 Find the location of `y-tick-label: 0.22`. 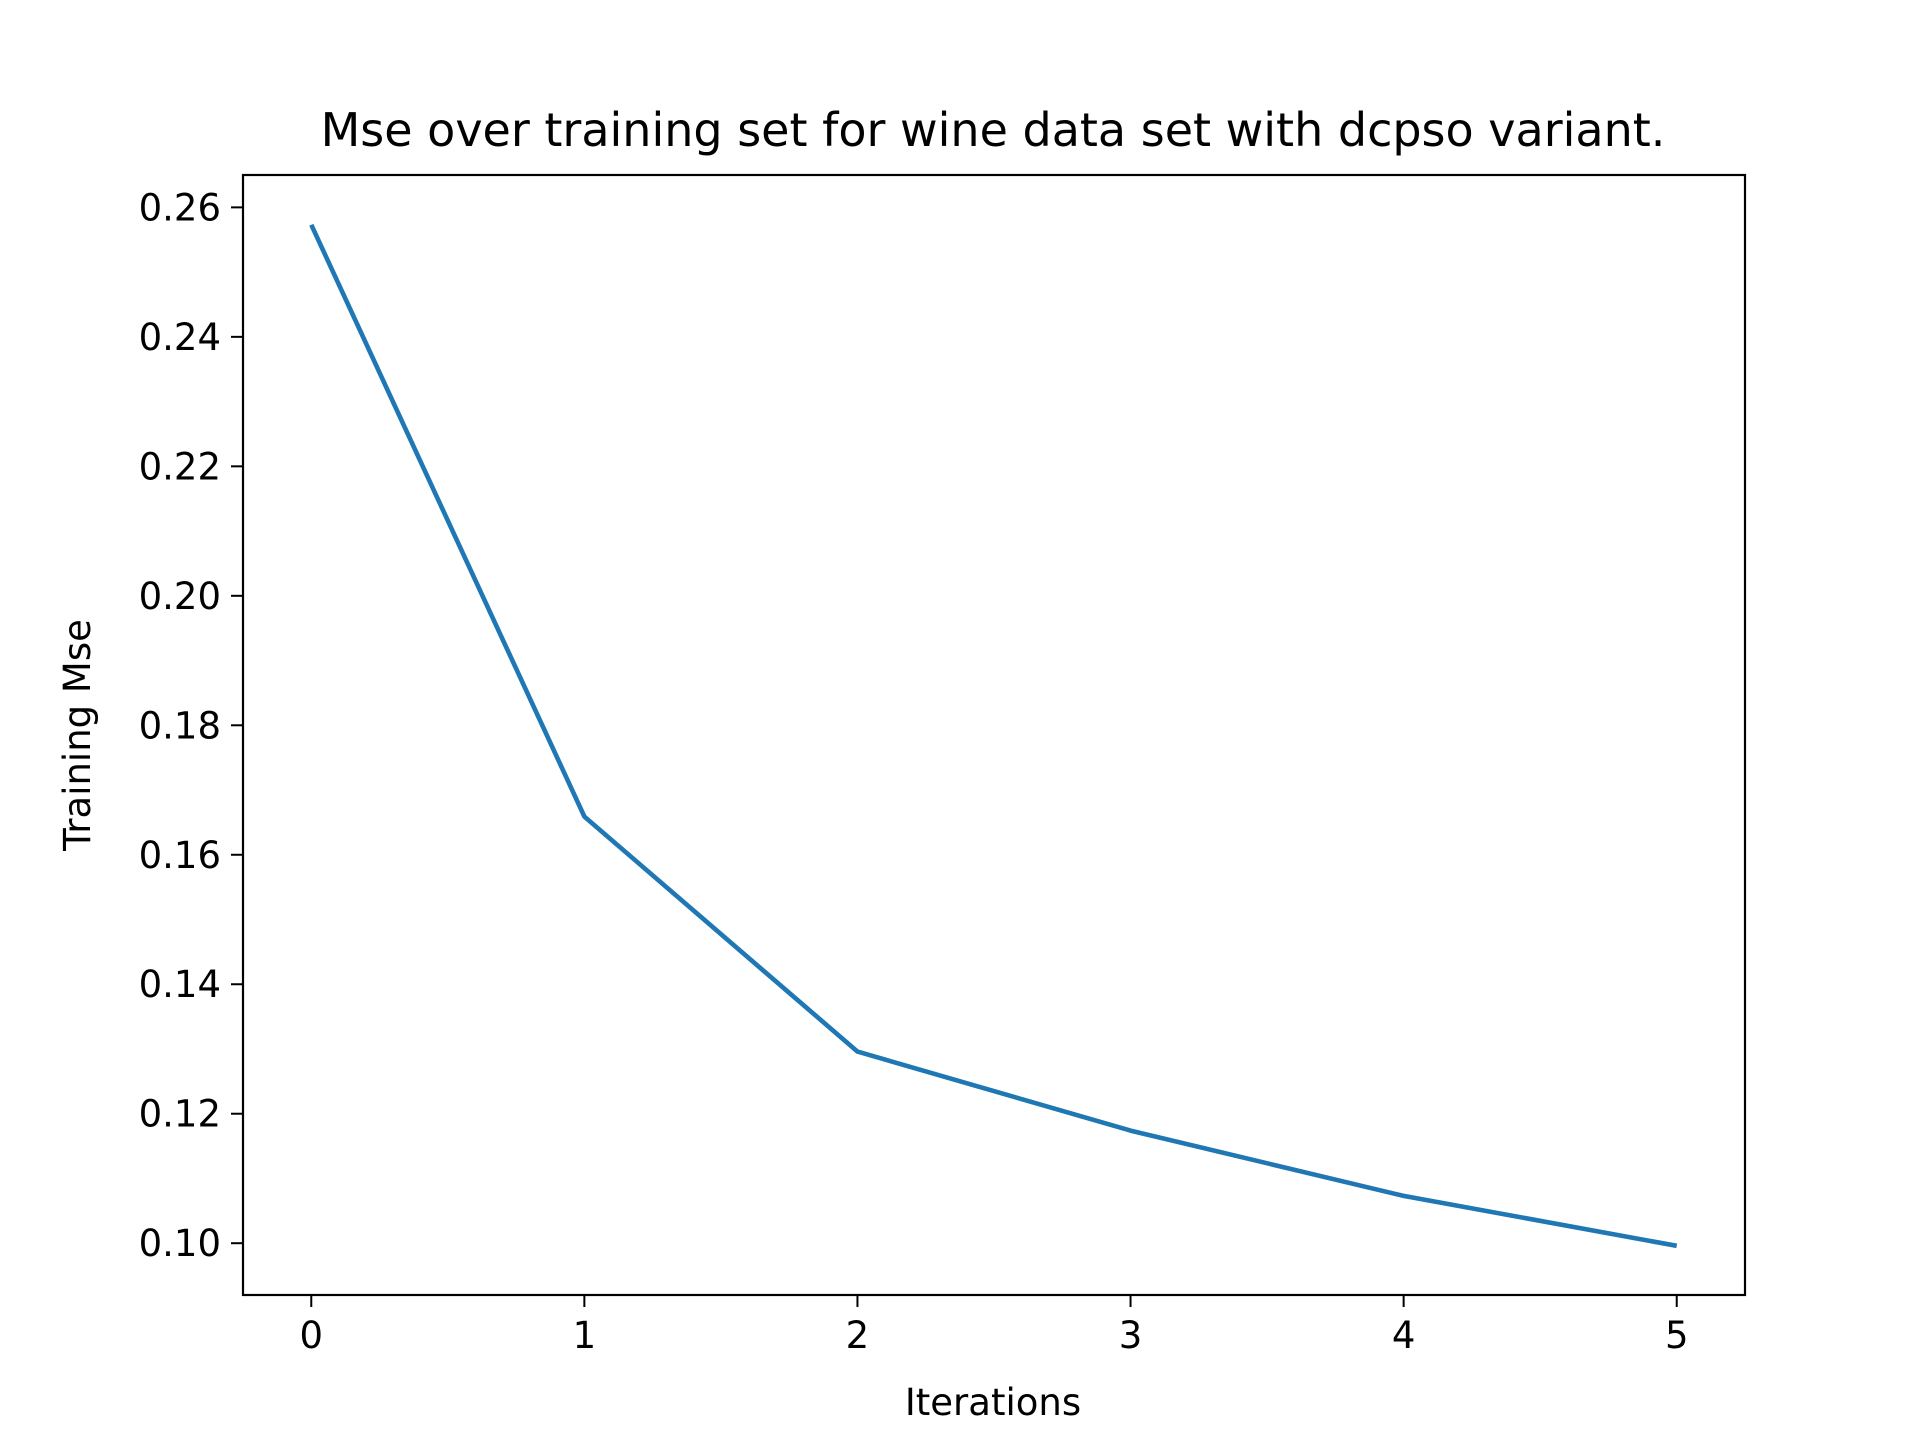

y-tick-label: 0.22 is located at coordinates (180, 466).